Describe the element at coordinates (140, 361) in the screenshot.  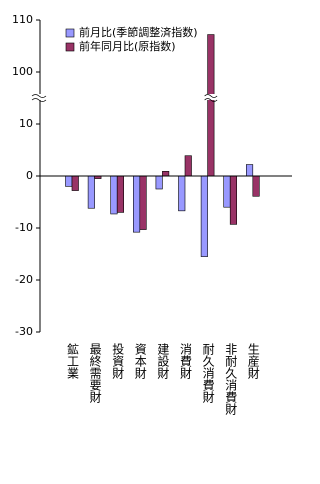
I see `x-tick-label: 資本財` at that location.